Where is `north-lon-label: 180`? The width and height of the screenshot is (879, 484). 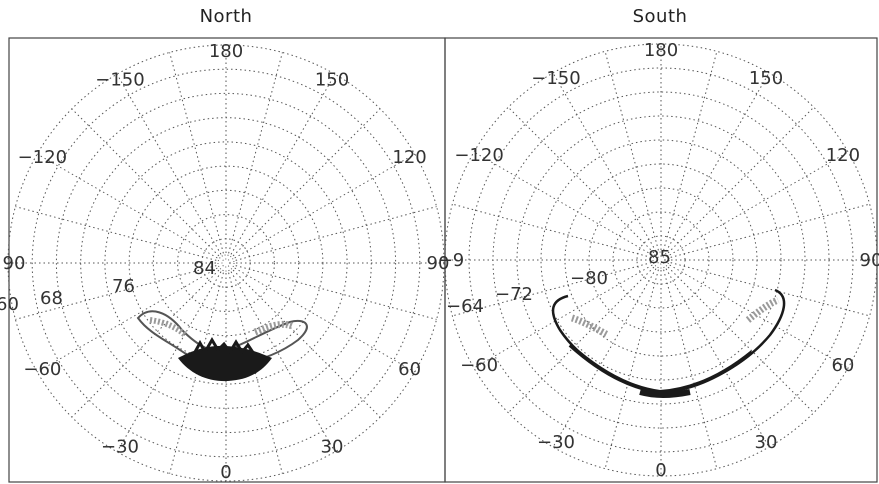
north-lon-label: 180 is located at coordinates (226, 51).